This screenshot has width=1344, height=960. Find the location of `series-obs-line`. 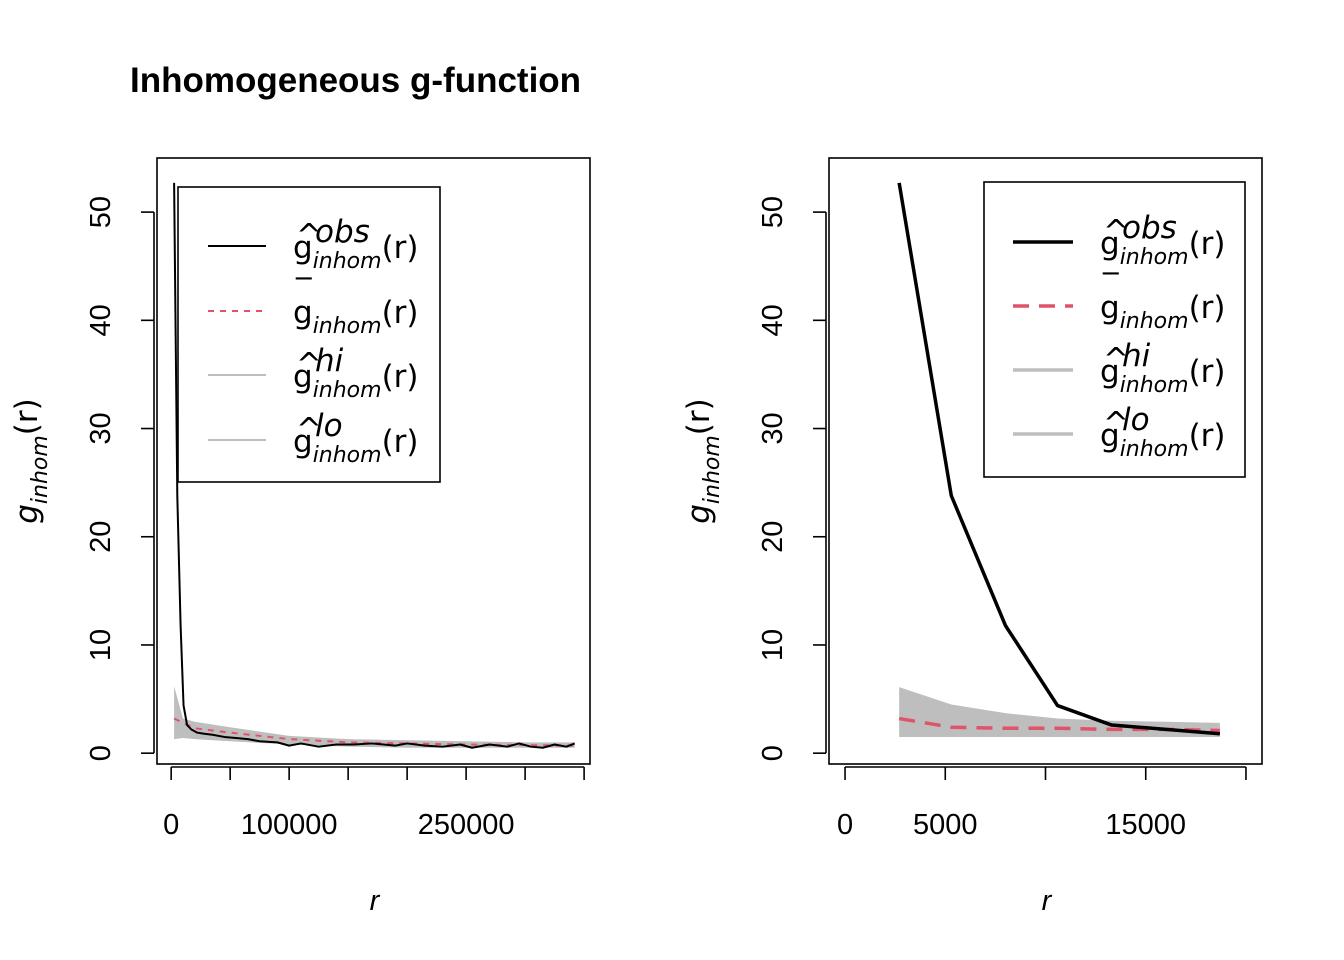

series-obs-line is located at coordinates (1059, 459).